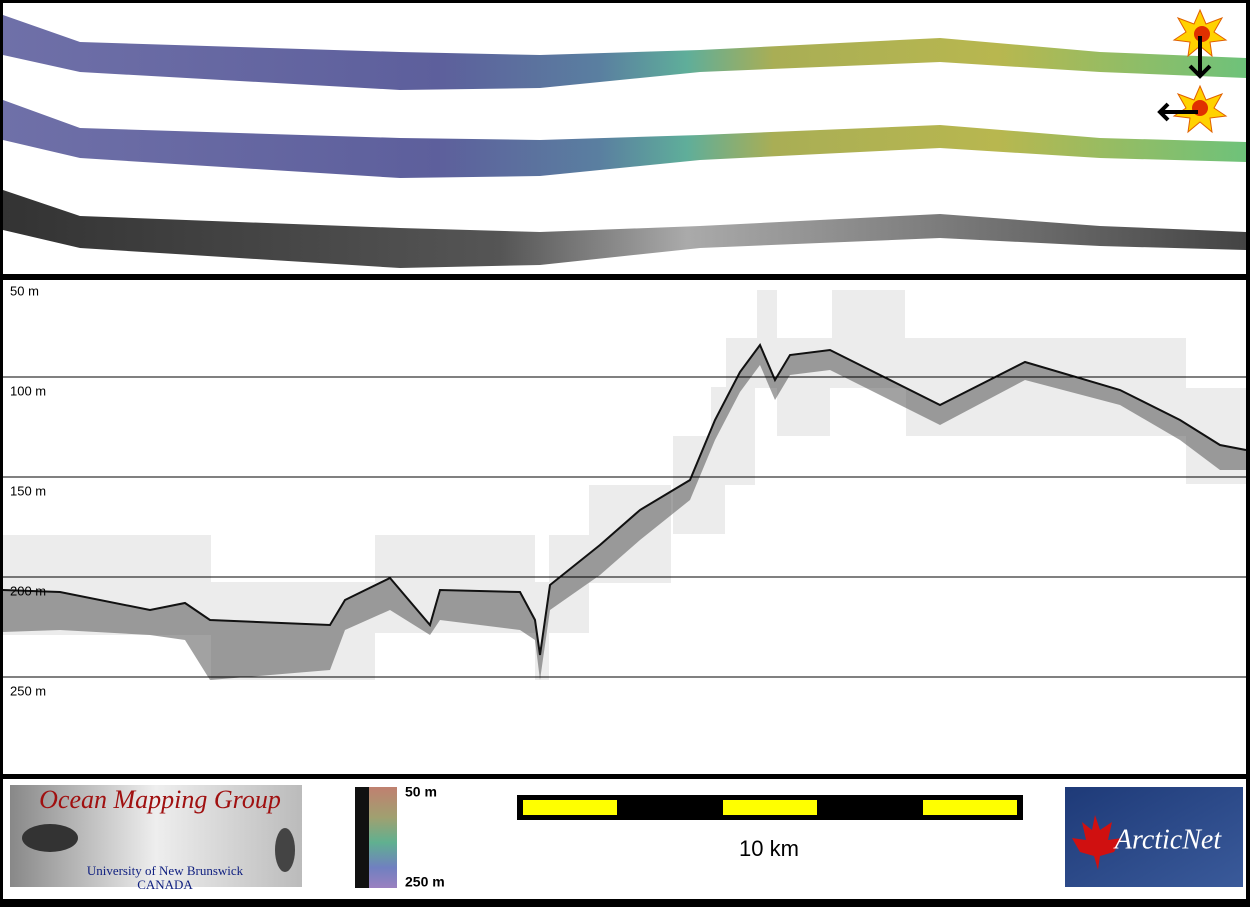 This screenshot has height=907, width=1250. What do you see at coordinates (425, 882) in the screenshot?
I see `color-scale-bottom: 250 m` at bounding box center [425, 882].